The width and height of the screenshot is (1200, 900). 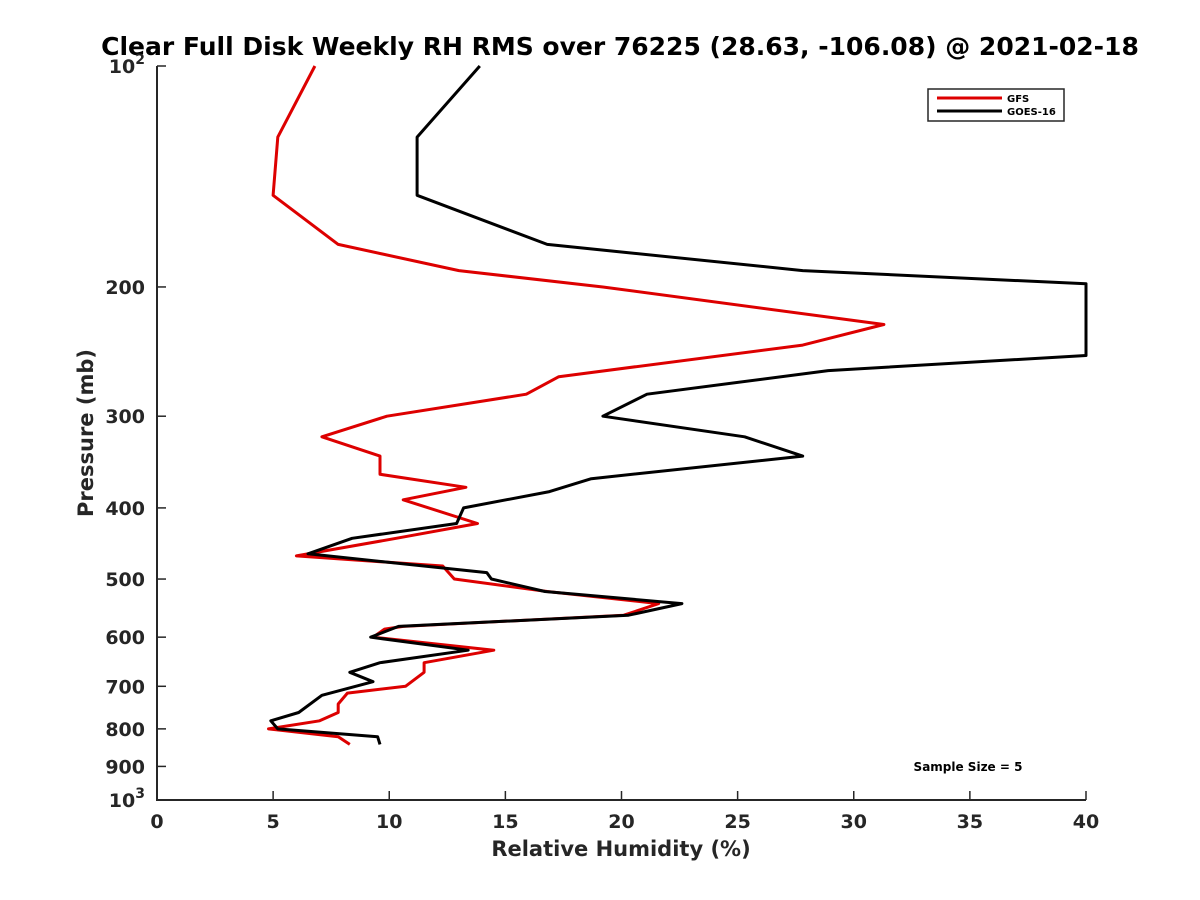 I want to click on y-tick-label: 200, so click(x=125, y=288).